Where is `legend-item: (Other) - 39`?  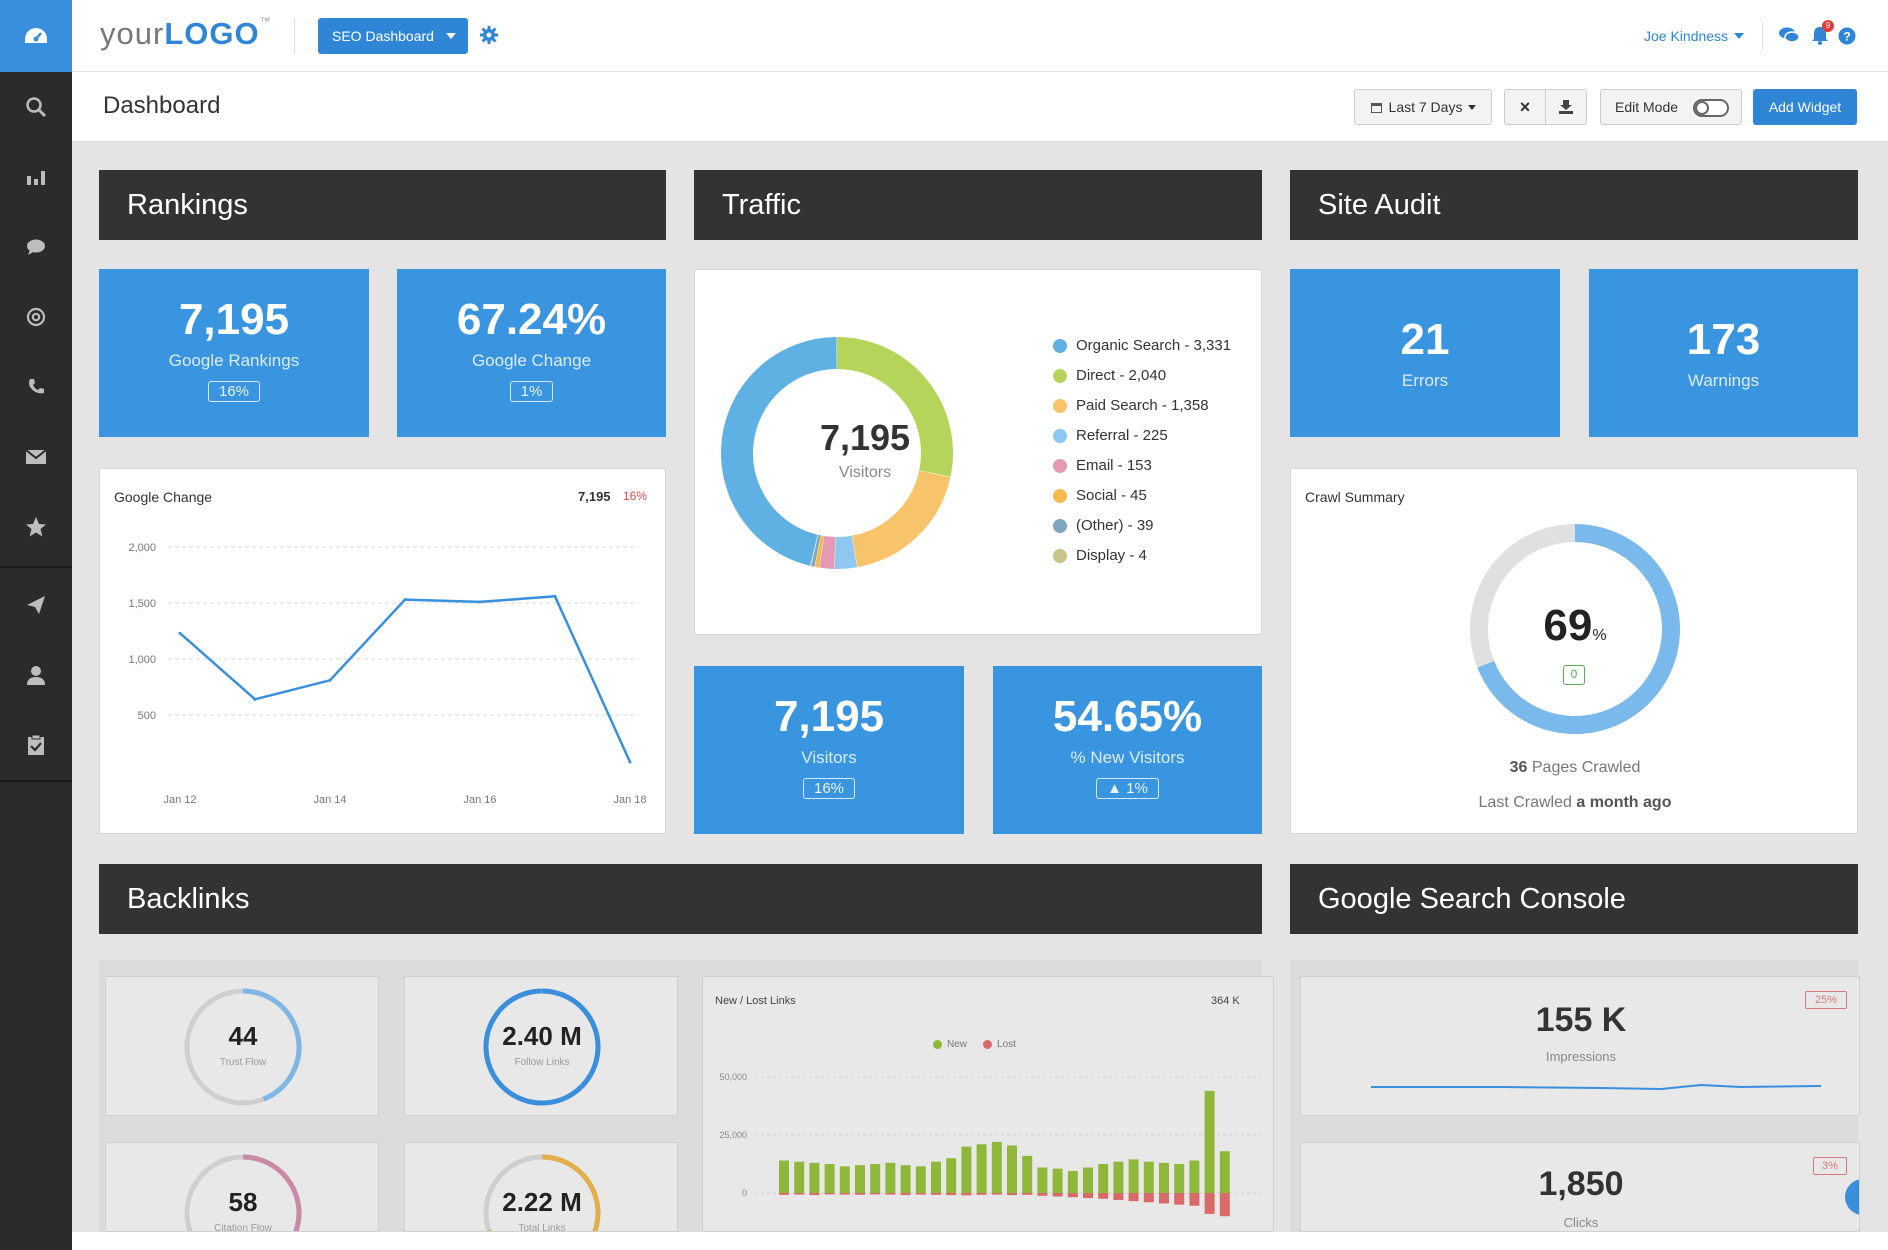
legend-item: (Other) - 39 is located at coordinates (1103, 525).